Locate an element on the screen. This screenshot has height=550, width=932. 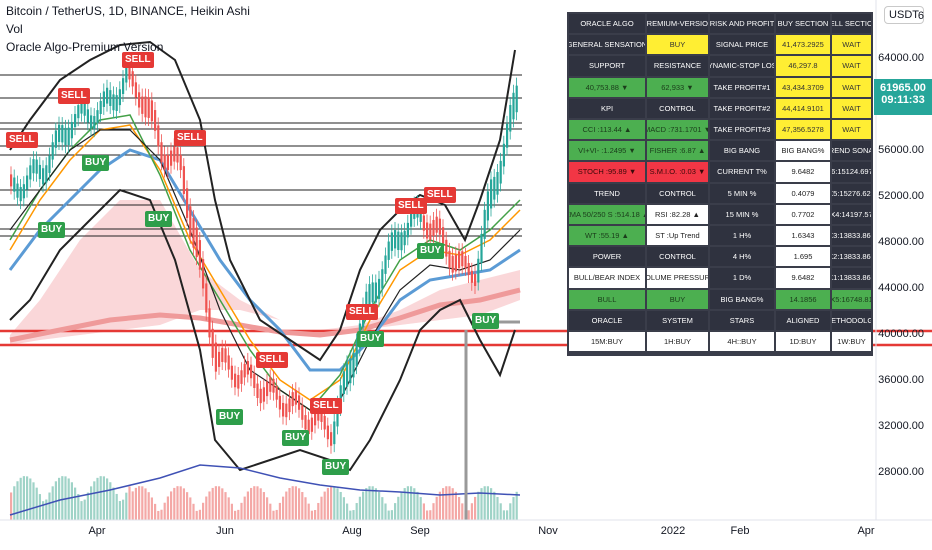
table-cell: KPI is located at coordinates (607, 108).